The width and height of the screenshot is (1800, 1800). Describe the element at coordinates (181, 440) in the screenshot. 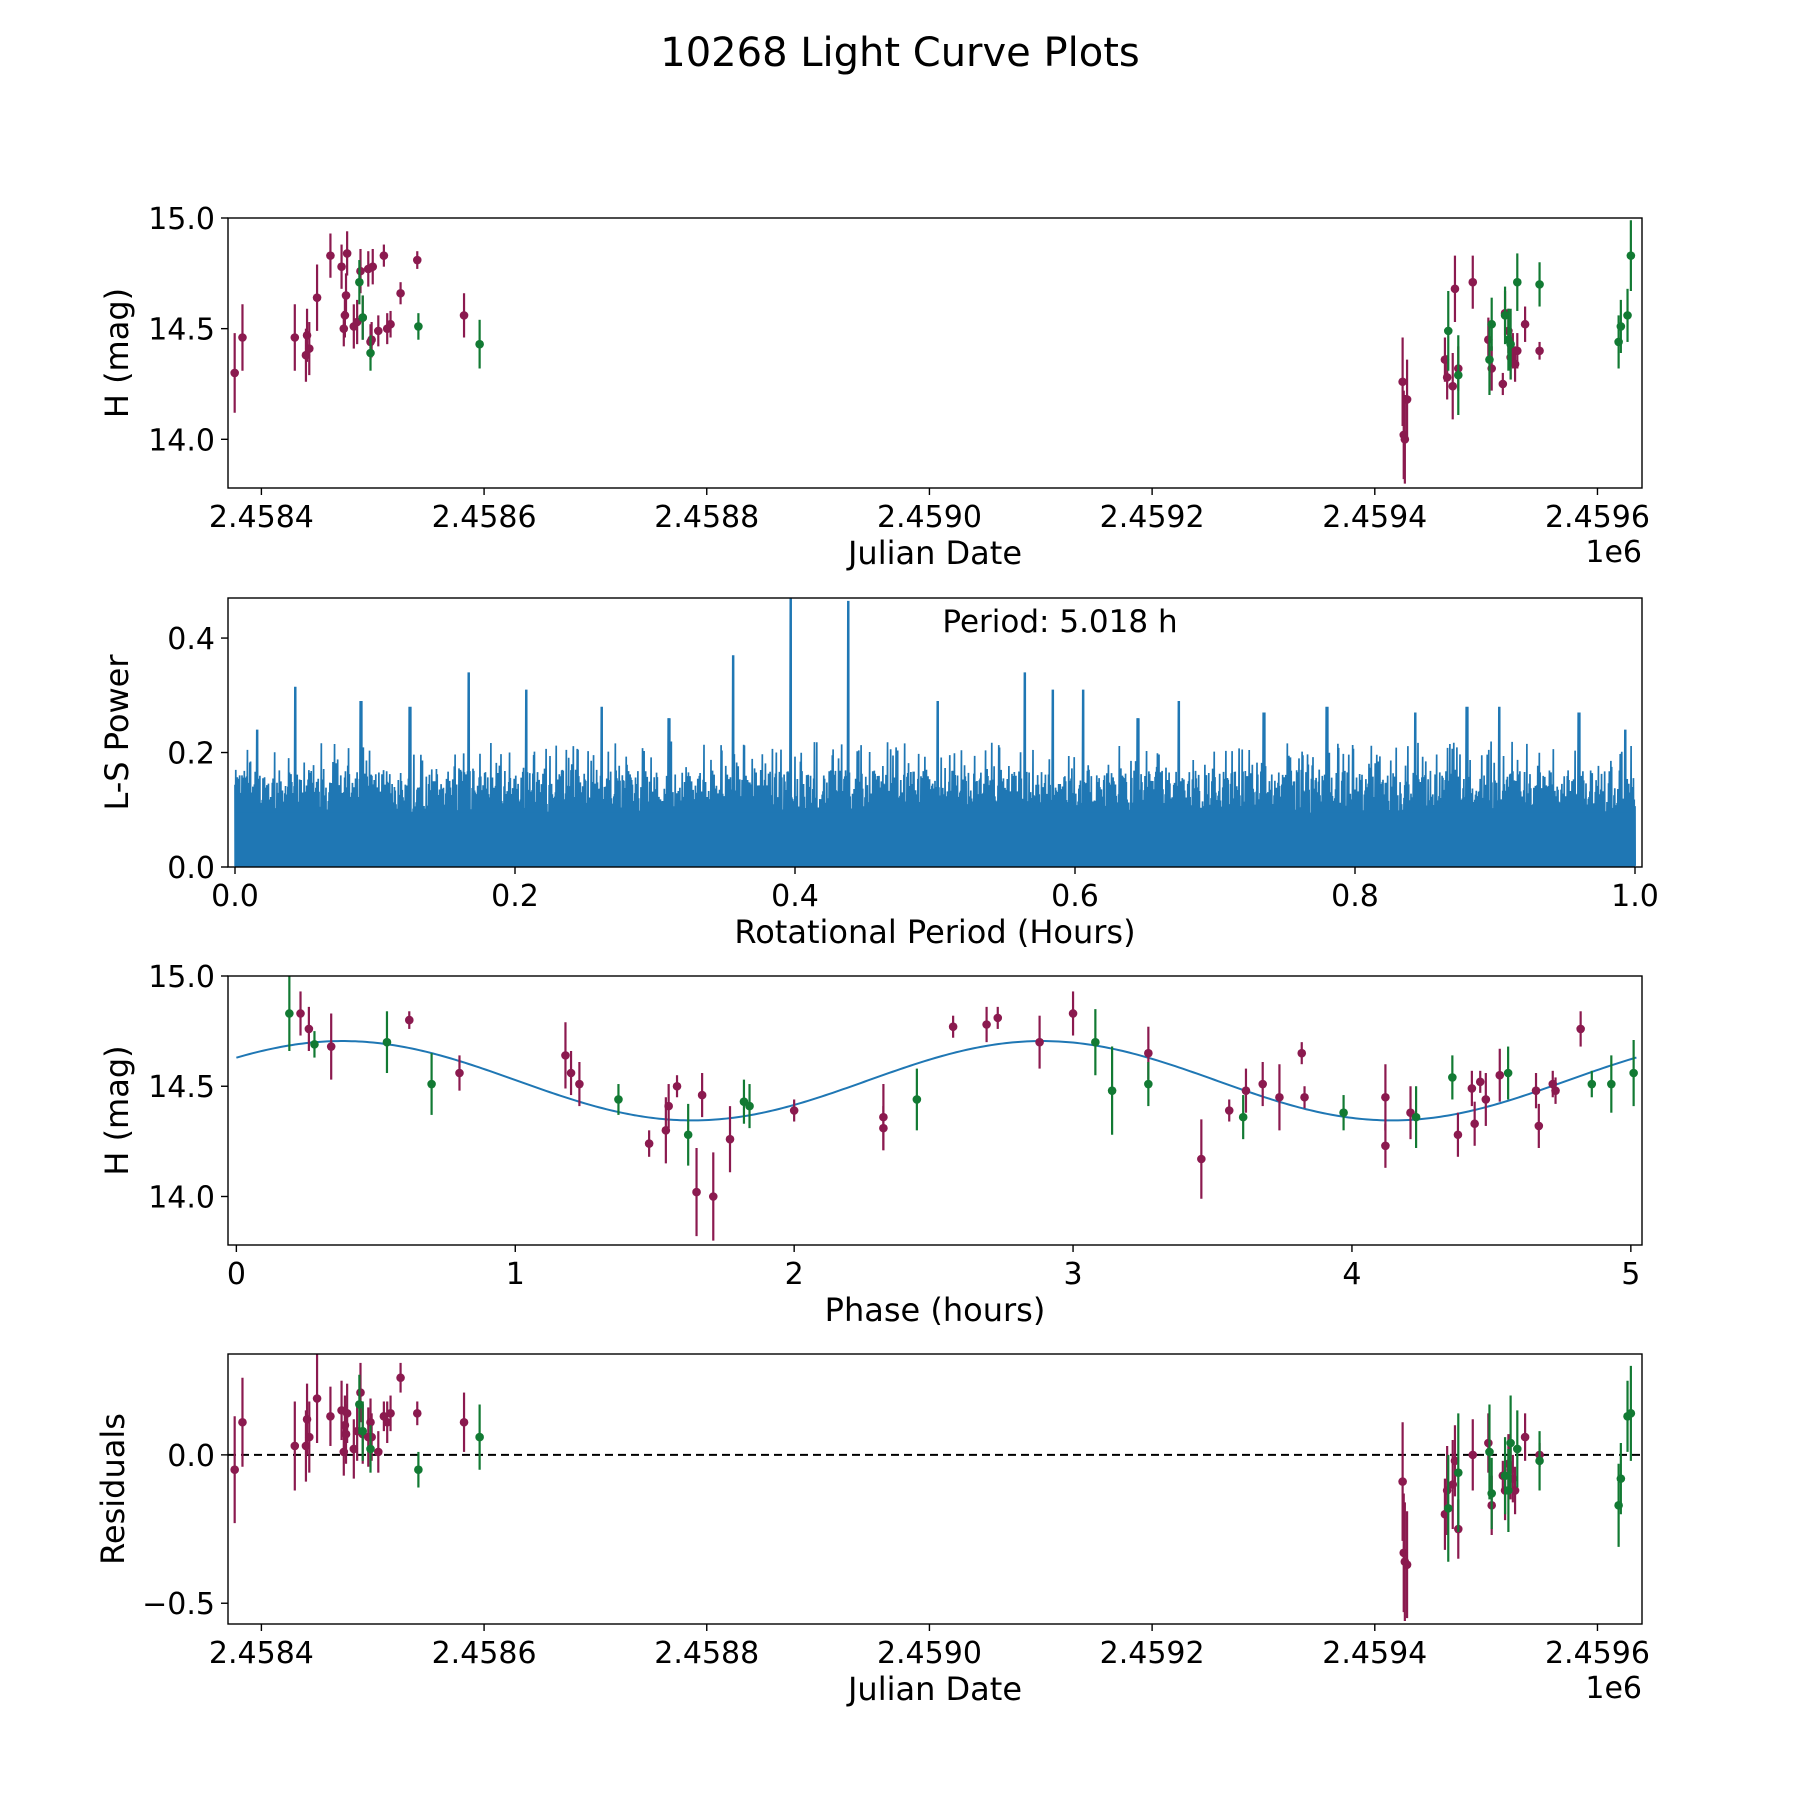

I see `y-tick-label: 14.0` at that location.